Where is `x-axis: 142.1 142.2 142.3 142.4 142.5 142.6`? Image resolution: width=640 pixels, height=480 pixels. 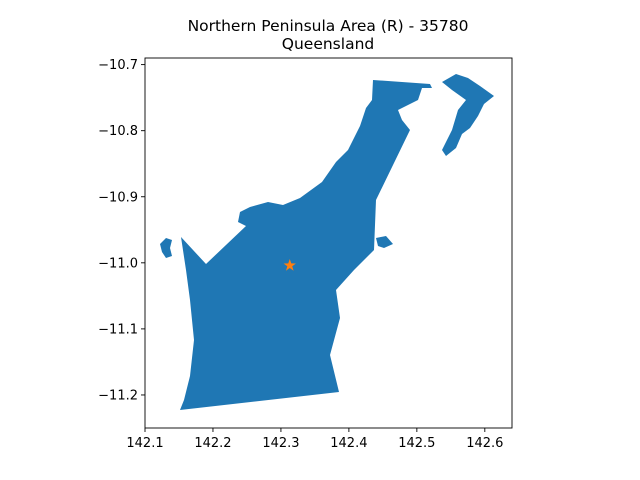
x-axis: 142.1 142.2 142.3 142.4 142.5 142.6 is located at coordinates (314, 439).